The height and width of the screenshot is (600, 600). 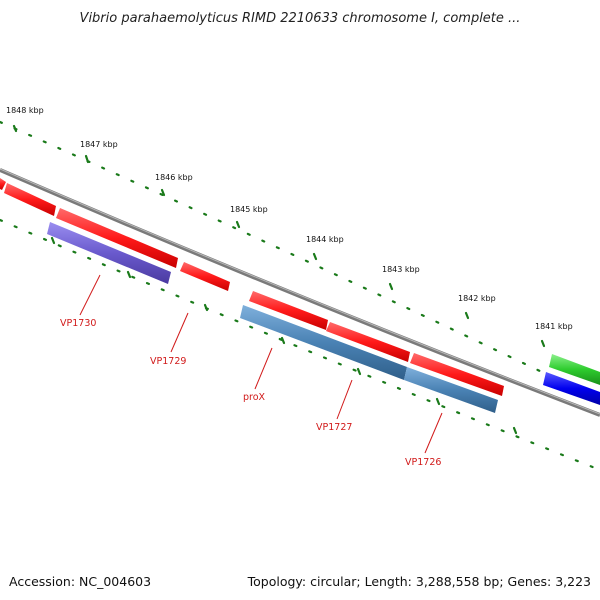 I want to click on kbp-label-1845: 1845 kbp, so click(x=249, y=209).